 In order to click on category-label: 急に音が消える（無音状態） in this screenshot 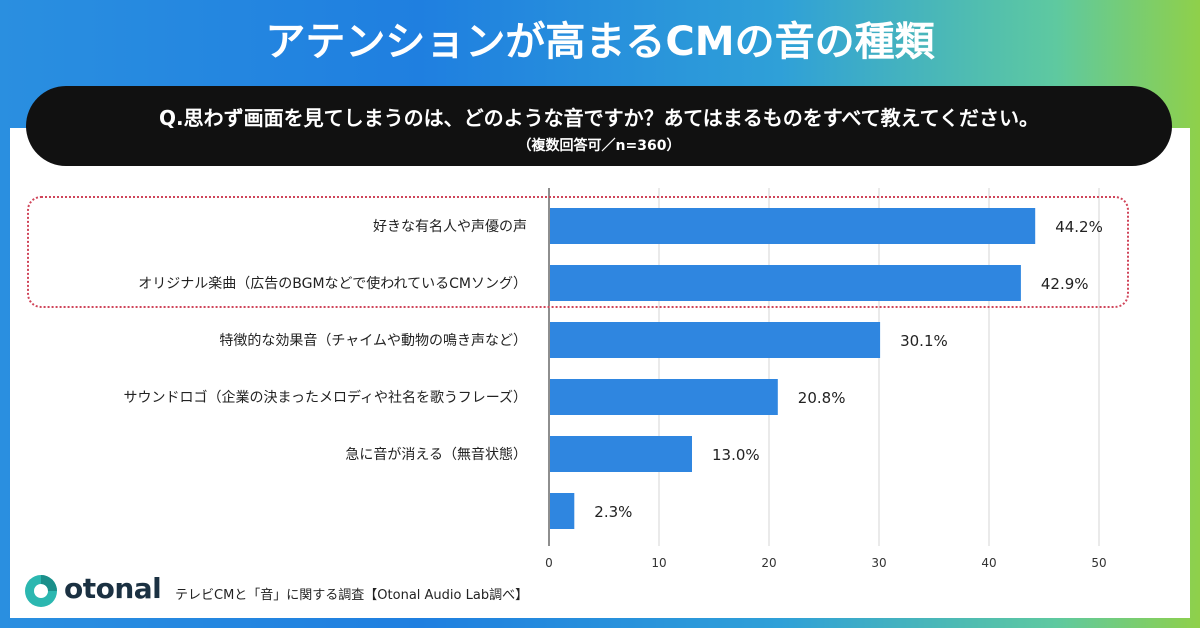, I will do `click(436, 454)`.